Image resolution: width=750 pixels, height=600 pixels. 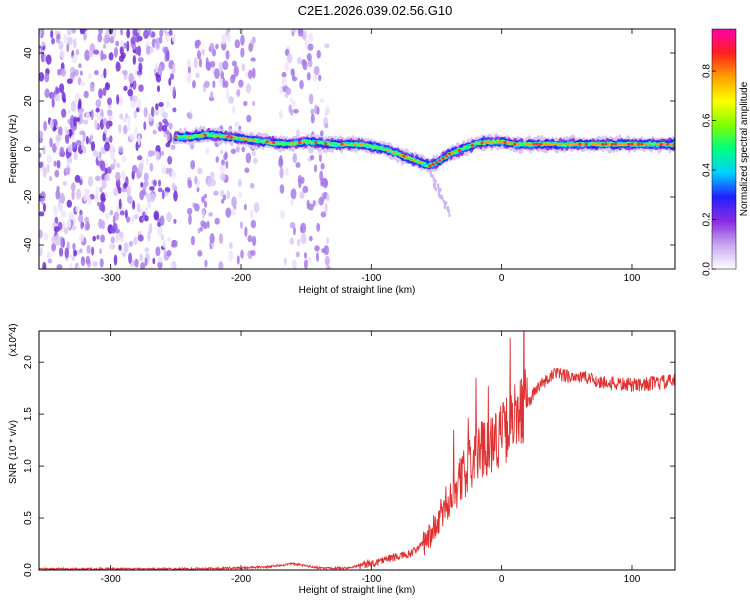 I want to click on figure-title: C2E1.2026.039.02.56.G10, so click(x=375, y=10).